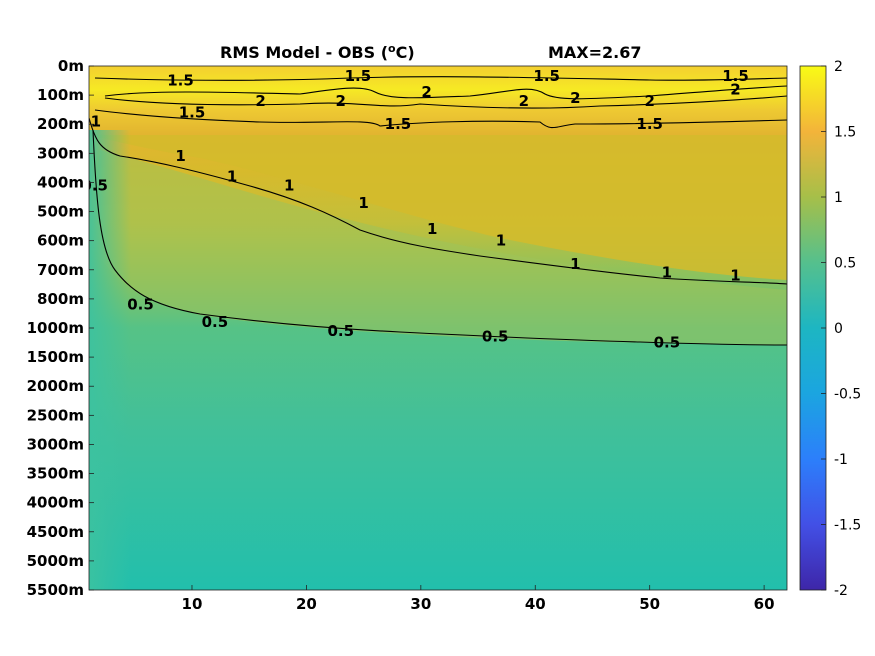 Image resolution: width=875 pixels, height=656 pixels. Describe the element at coordinates (440, 119) in the screenshot. I see `contour-1-5-lower` at that location.